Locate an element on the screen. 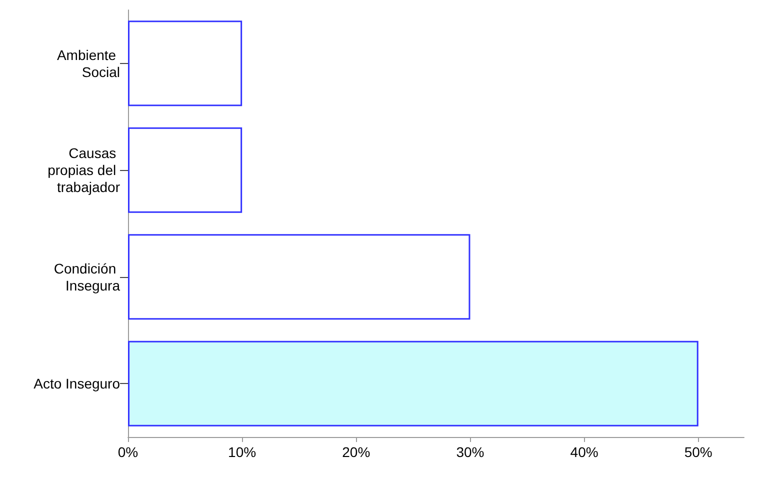 The image size is (758, 481). x-tick-label: 20% is located at coordinates (356, 452).